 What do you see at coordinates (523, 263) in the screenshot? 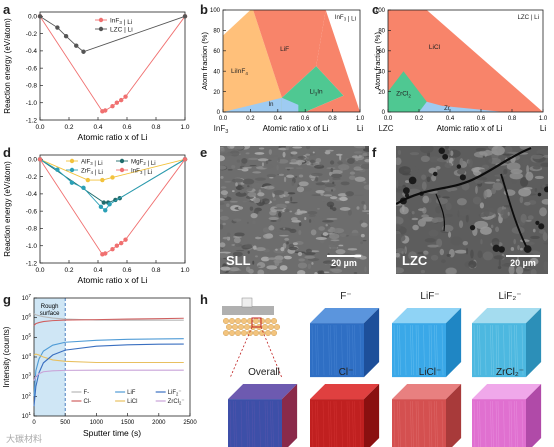
I see `scale-text-f: 20 µm` at bounding box center [523, 263].